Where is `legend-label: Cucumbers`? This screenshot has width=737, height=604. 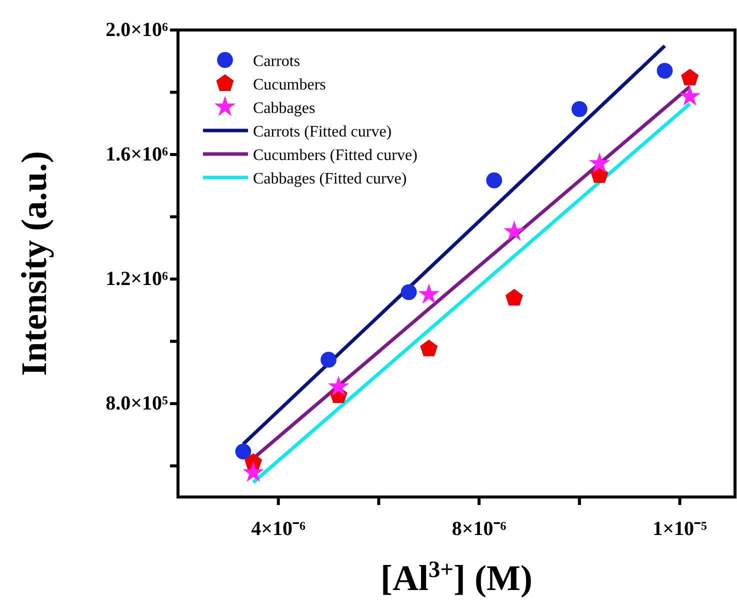 legend-label: Cucumbers is located at coordinates (289, 85).